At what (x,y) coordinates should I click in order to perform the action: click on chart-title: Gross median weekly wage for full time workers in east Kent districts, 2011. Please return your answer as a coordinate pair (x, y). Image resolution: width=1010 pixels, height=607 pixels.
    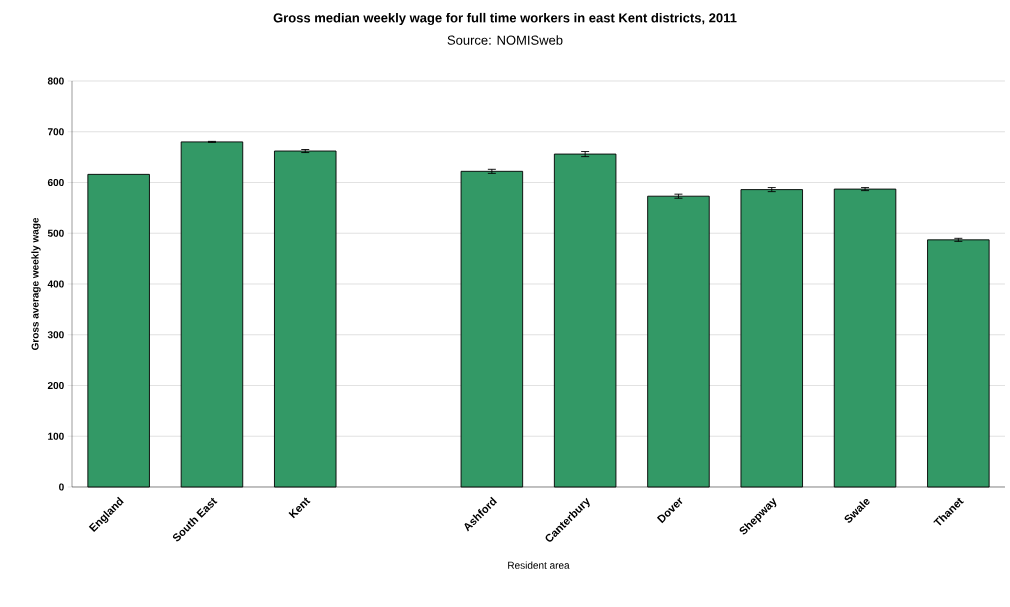
    Looking at the image, I should click on (505, 19).